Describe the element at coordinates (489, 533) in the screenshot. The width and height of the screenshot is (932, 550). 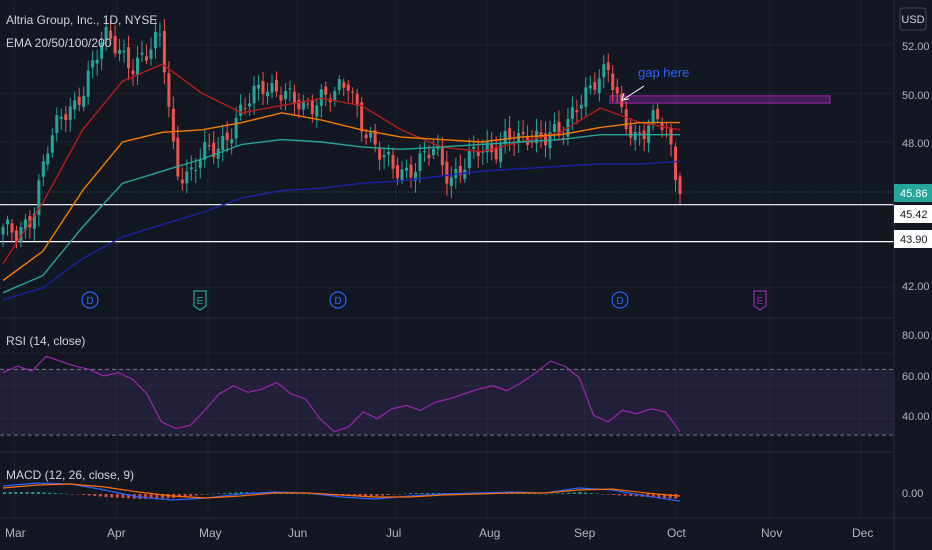
I see `time-tick: Aug` at that location.